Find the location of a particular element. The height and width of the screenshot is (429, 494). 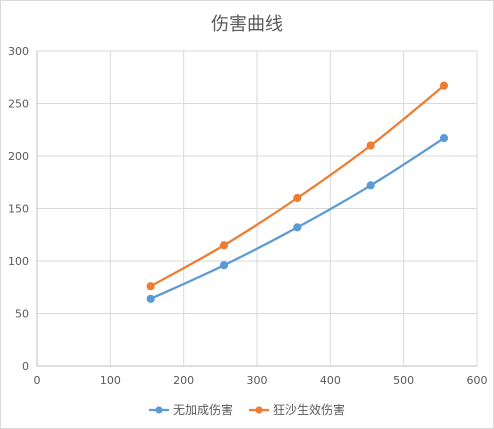

legend-item: 狂沙生效伤害 is located at coordinates (297, 409).